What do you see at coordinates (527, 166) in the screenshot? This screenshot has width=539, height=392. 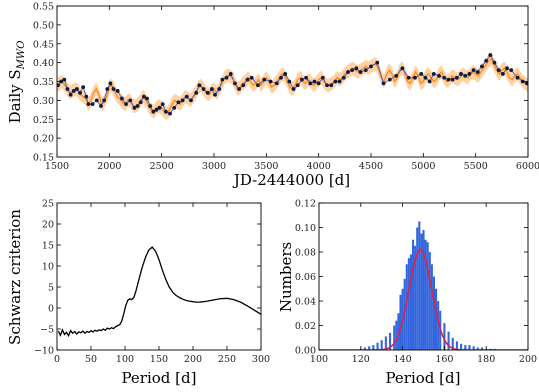 I see `time-series-xtick-label: 6000` at bounding box center [527, 166].